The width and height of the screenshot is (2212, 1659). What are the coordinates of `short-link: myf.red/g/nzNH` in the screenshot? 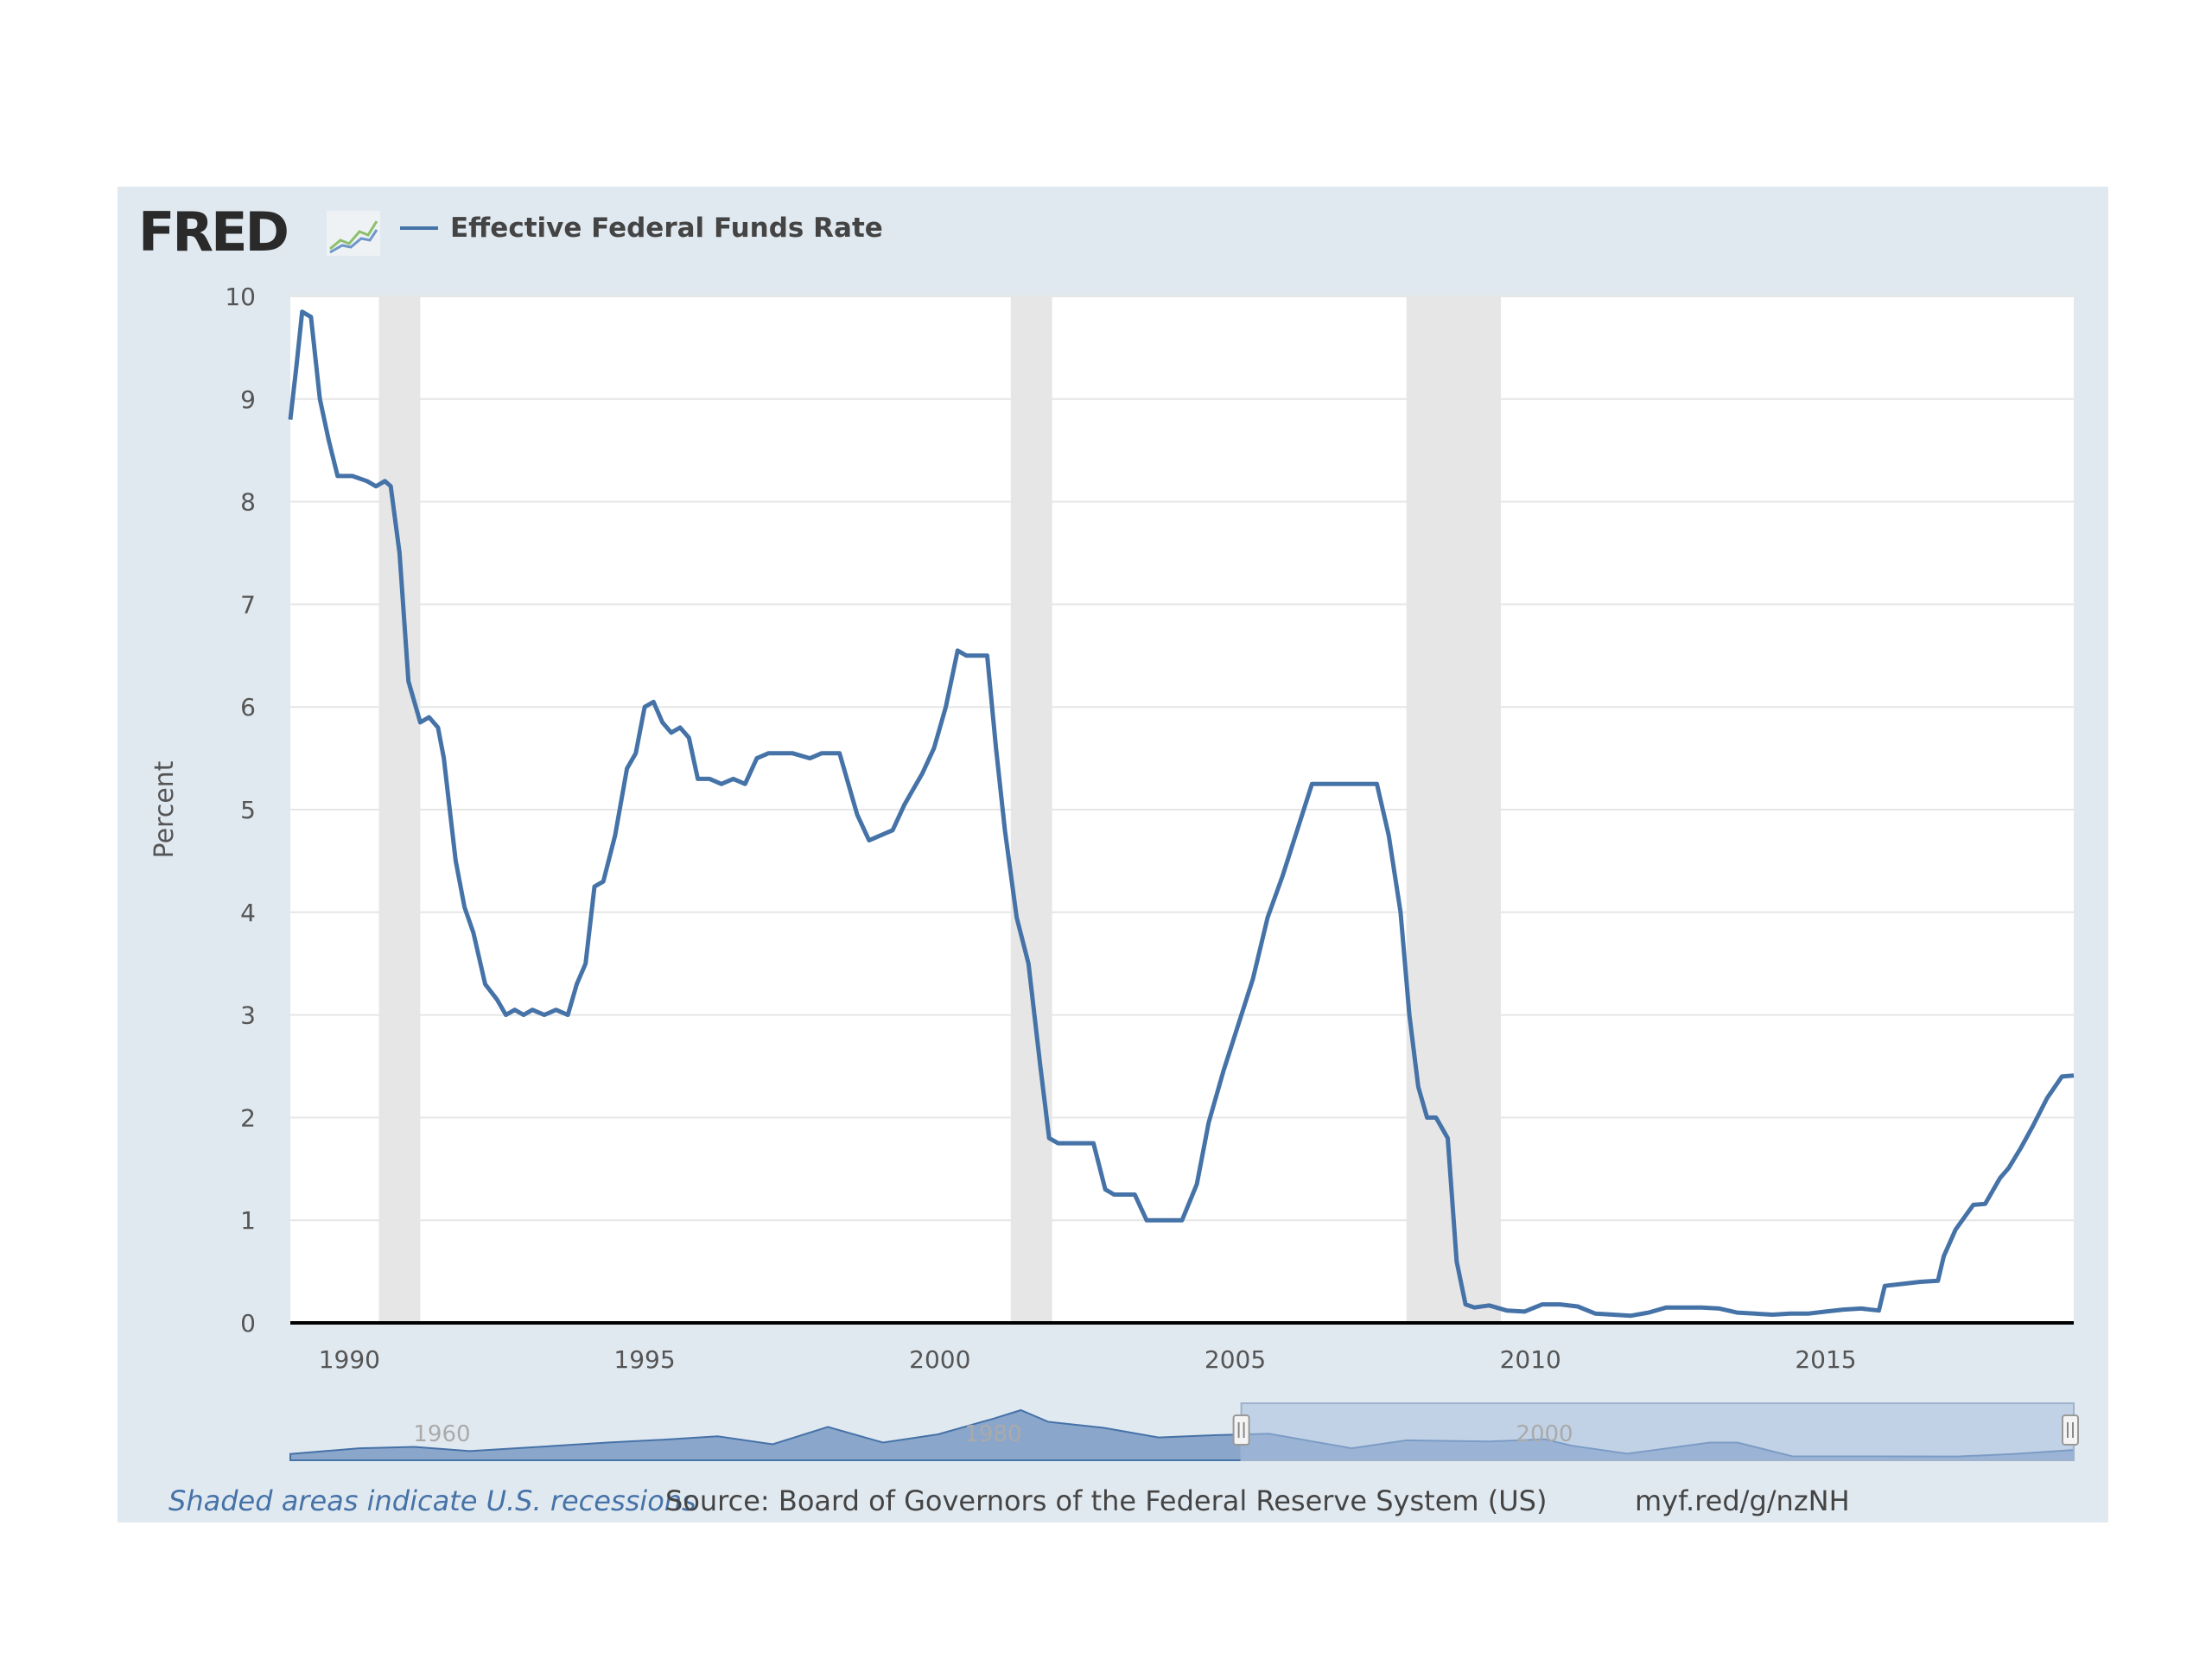 It's located at (1742, 1500).